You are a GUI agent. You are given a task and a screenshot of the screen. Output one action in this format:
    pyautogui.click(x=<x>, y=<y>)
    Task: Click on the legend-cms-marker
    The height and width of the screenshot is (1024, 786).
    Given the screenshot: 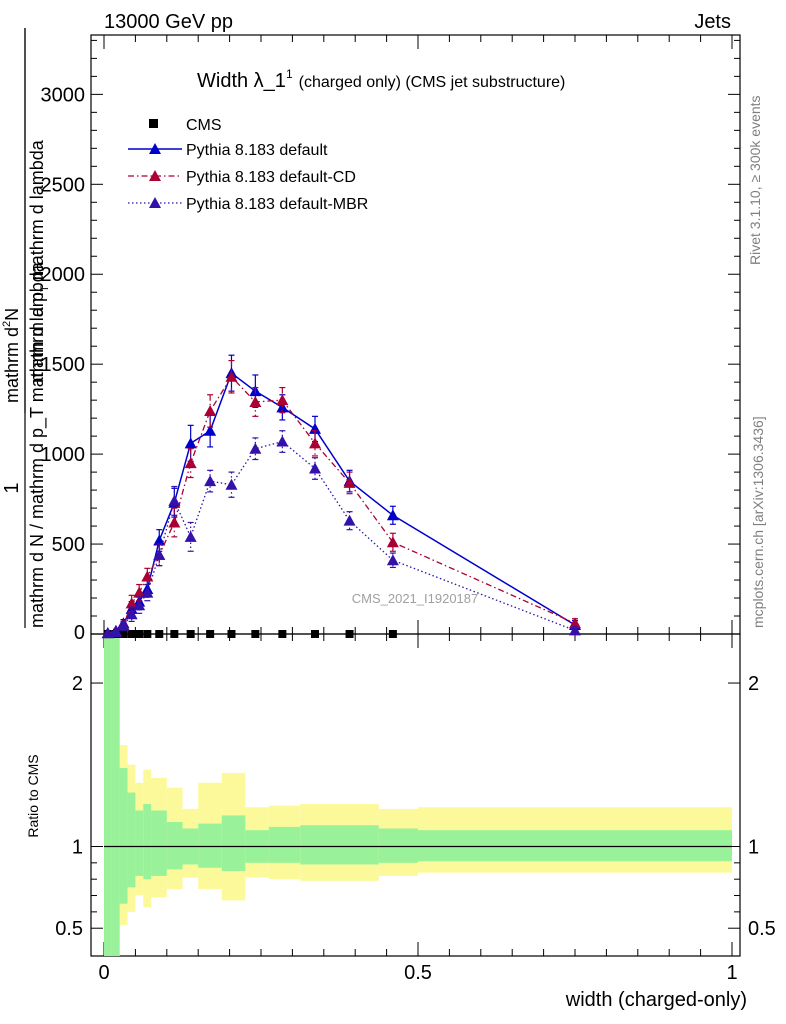 What is the action you would take?
    pyautogui.click(x=153, y=123)
    